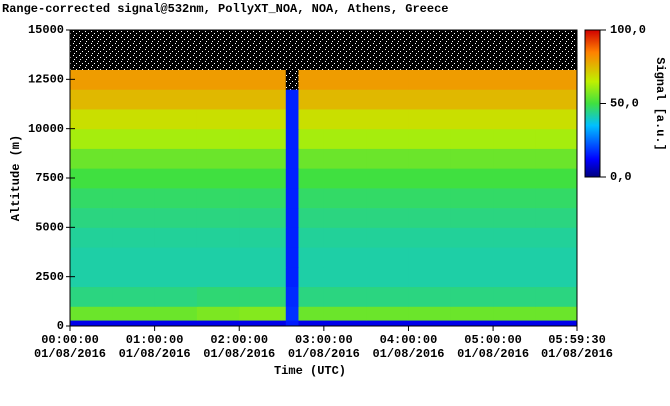 The image size is (670, 406). Describe the element at coordinates (624, 104) in the screenshot. I see `colorbar-tick-label: 50,0` at that location.